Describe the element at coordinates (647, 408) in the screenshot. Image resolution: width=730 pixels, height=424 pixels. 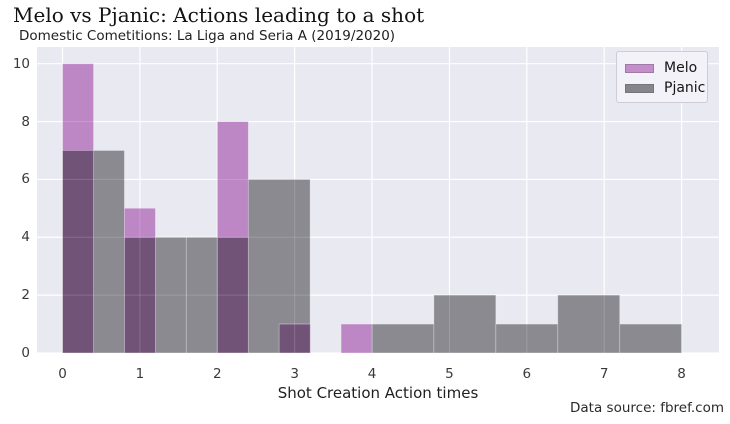
I see `source-note: Data source: fbref.com` at that location.